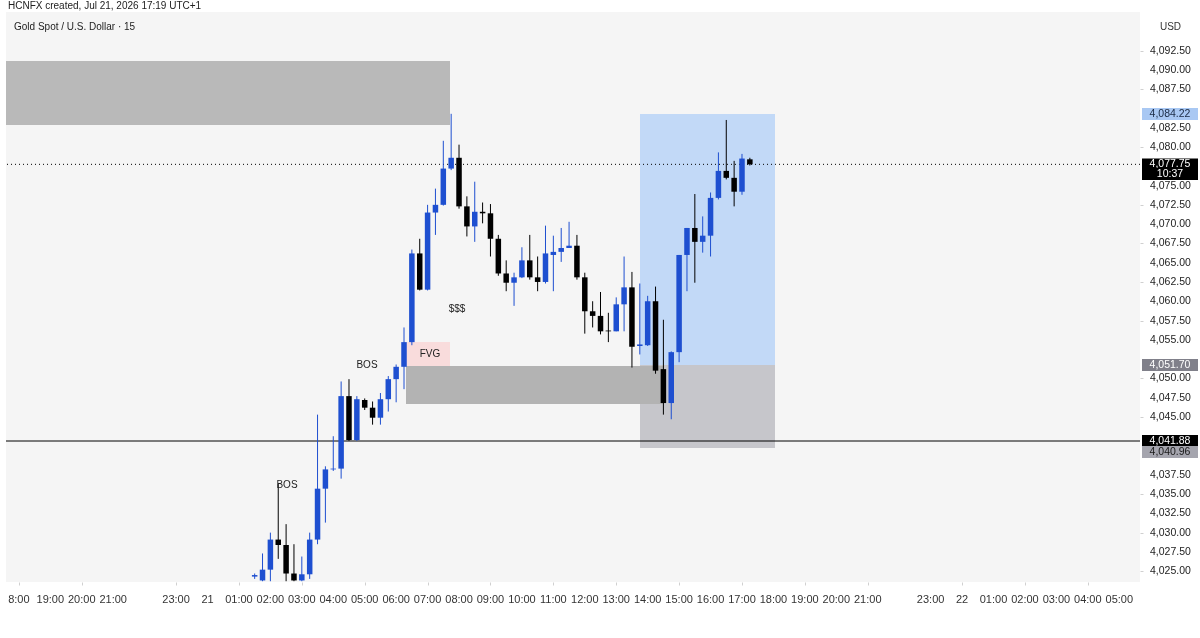 The image size is (1200, 638). Describe the element at coordinates (1170, 113) in the screenshot. I see `text: 4,084.22` at that location.